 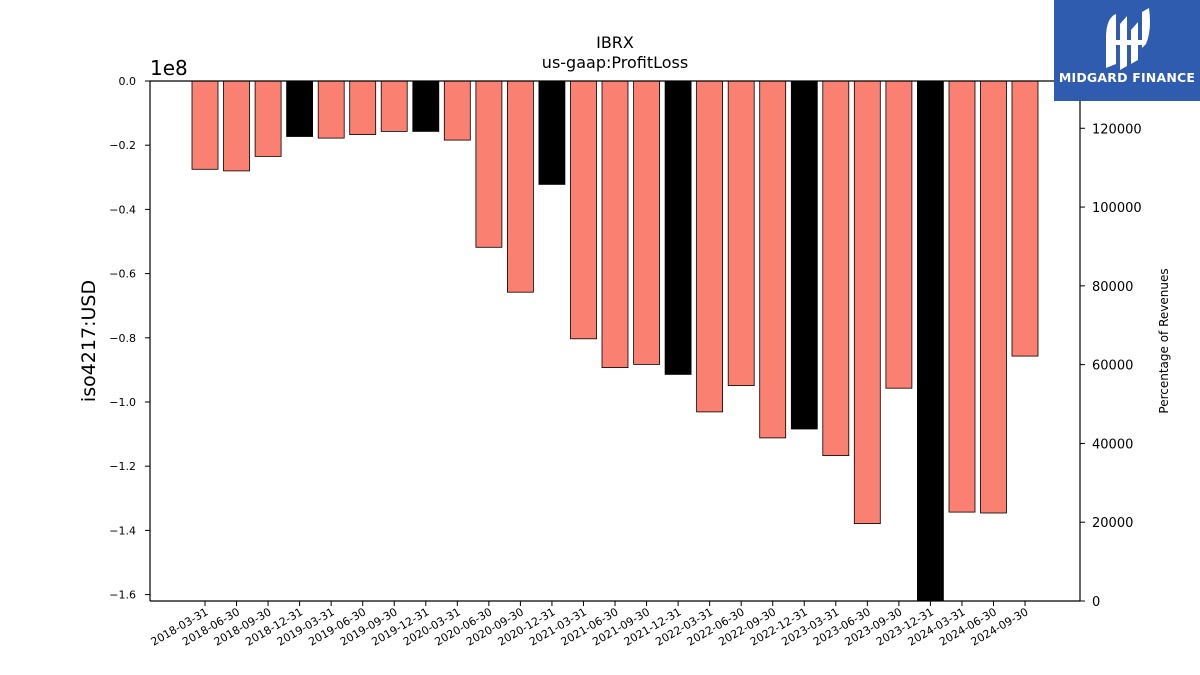 I want to click on y-right-tick-label: 100000, so click(x=1117, y=208).